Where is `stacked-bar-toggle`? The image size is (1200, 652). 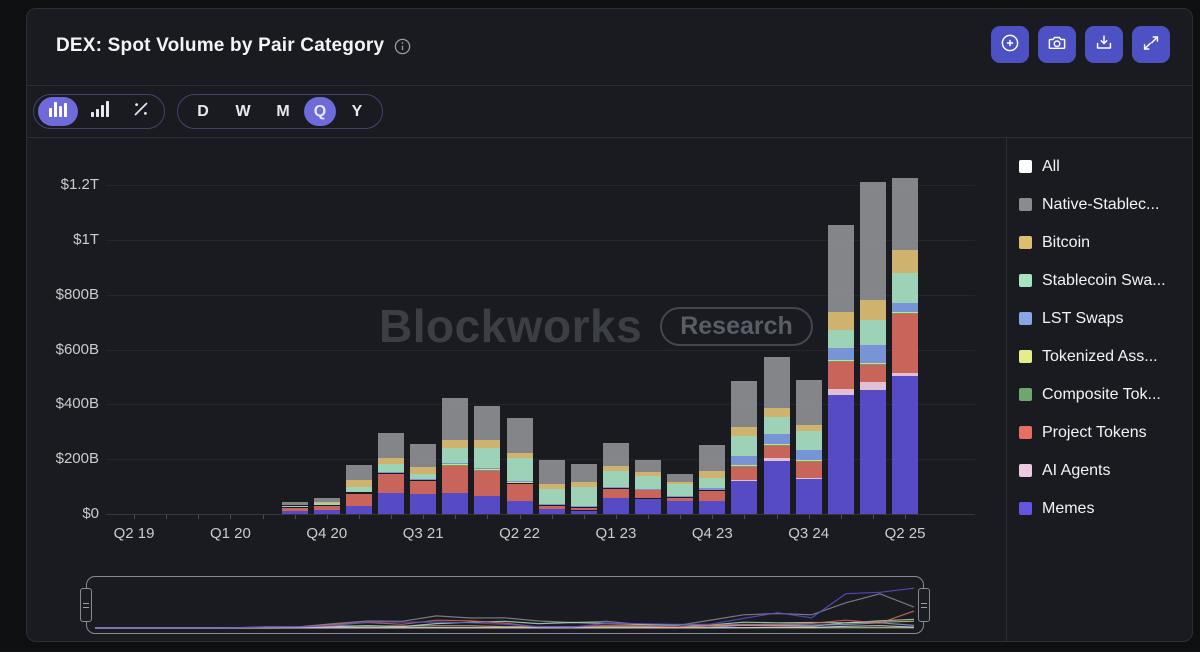
stacked-bar-toggle is located at coordinates (58, 111).